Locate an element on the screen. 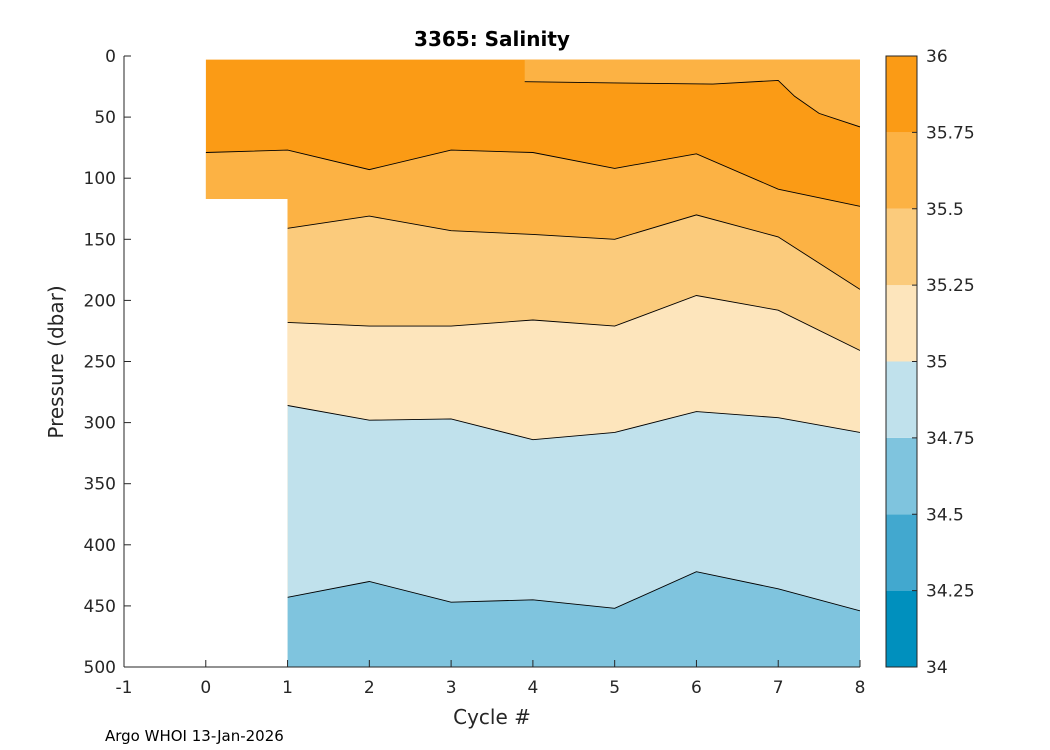 The width and height of the screenshot is (1050, 750). x-tick-label: 5 is located at coordinates (614, 688).